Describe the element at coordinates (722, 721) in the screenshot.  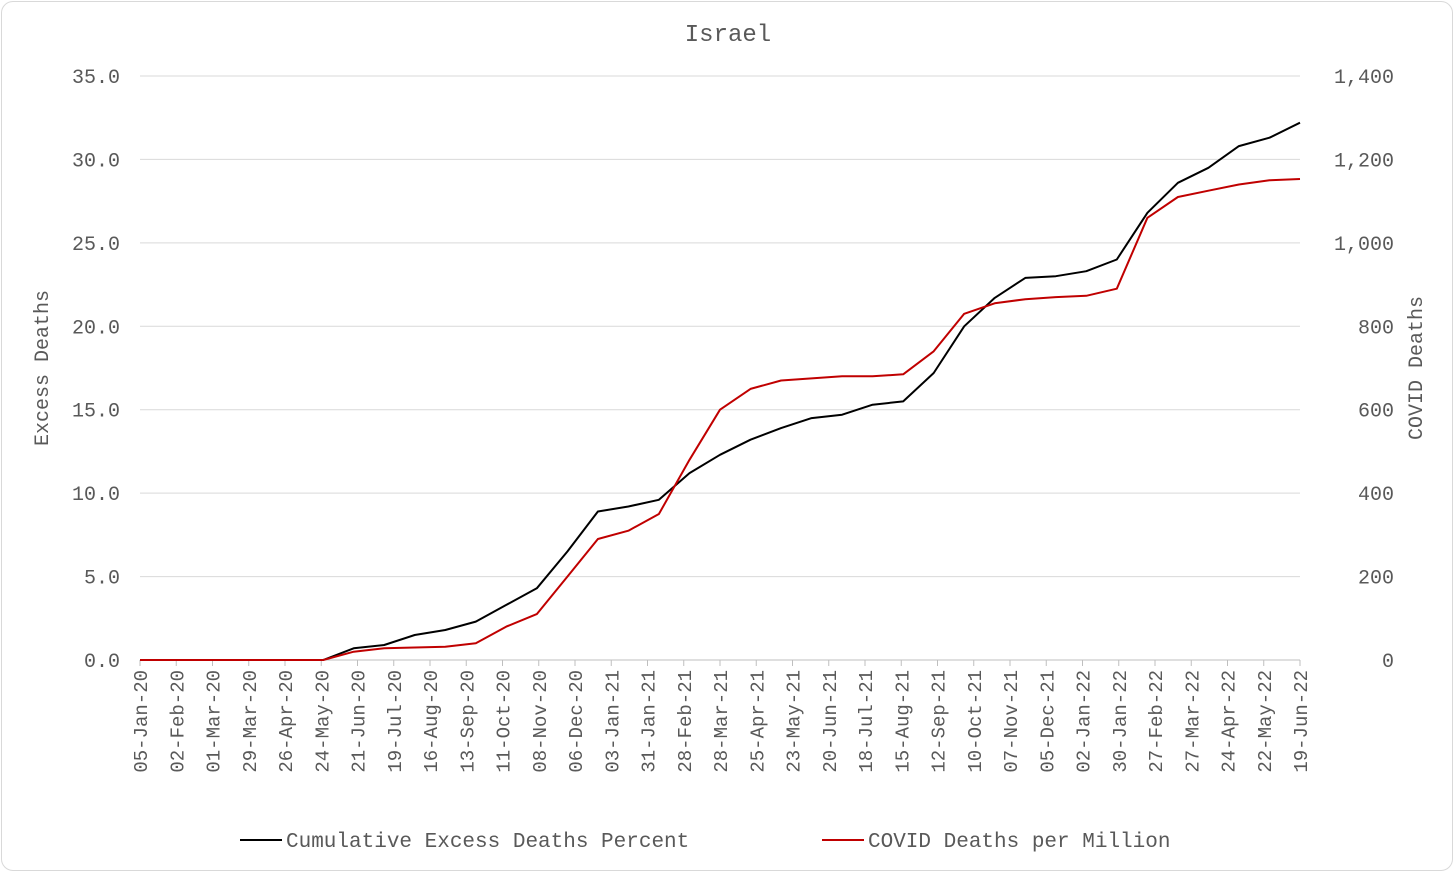
I see `x-tick-label: 28-Mar-21` at that location.